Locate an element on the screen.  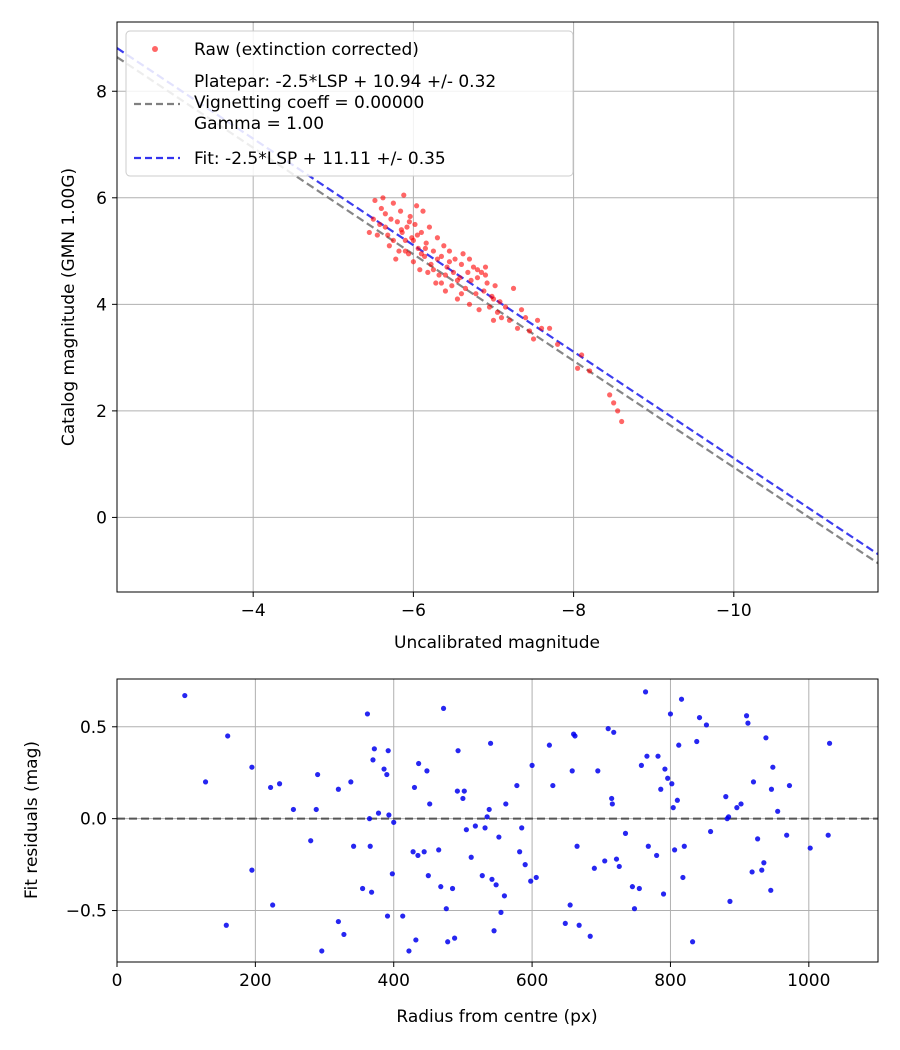
y-tick-label: 0 is located at coordinates (101, 518).